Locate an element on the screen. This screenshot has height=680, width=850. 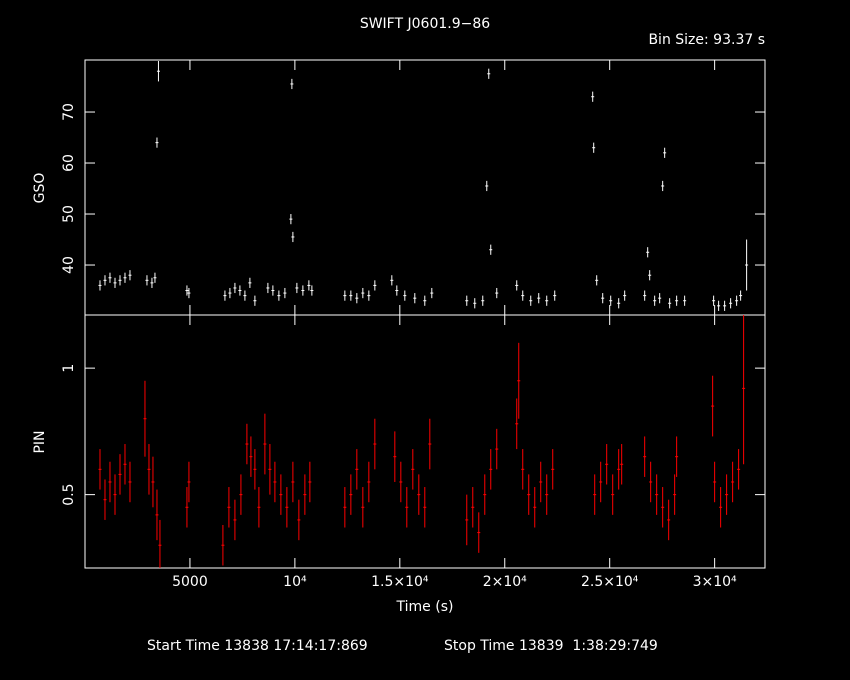
x-tick-label: 3×10⁴ is located at coordinates (715, 582).